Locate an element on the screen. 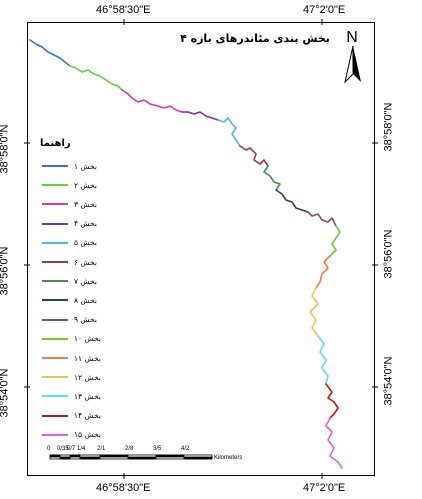 This screenshot has height=499, width=422. scale-tick-label: 2/1 is located at coordinates (101, 449).